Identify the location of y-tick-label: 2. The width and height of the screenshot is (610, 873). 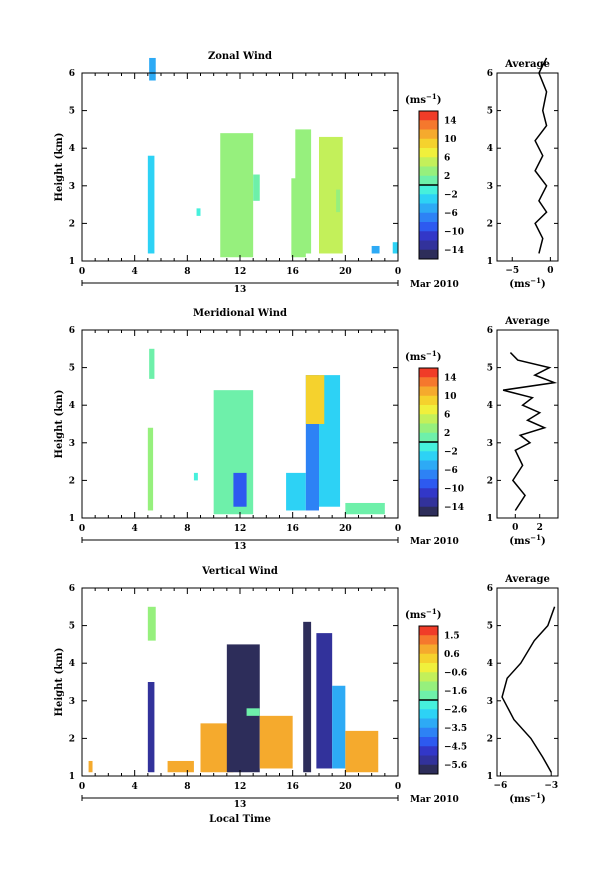
(72, 739).